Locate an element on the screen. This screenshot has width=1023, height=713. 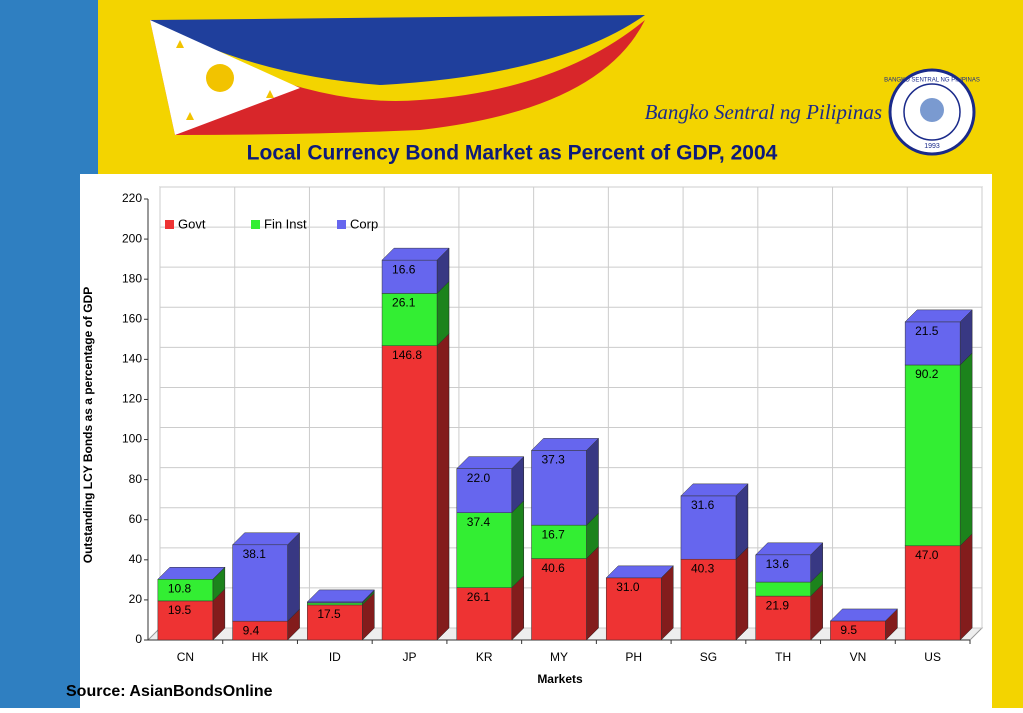
x-tick-label: MY is located at coordinates (559, 657).